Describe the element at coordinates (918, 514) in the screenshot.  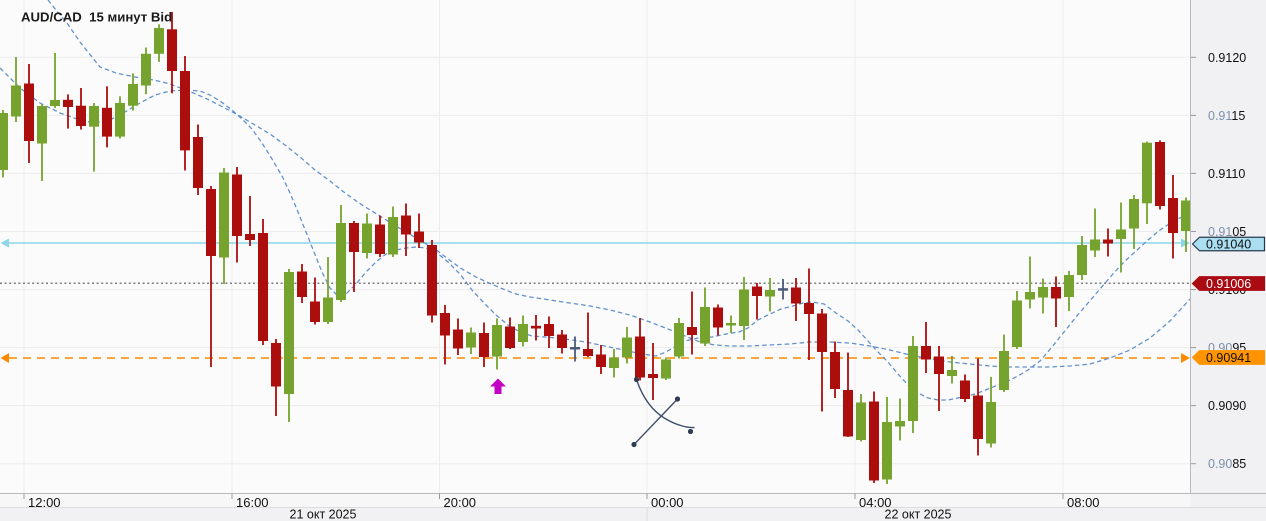
I see `svg-text: 22 окт 2025` at that location.